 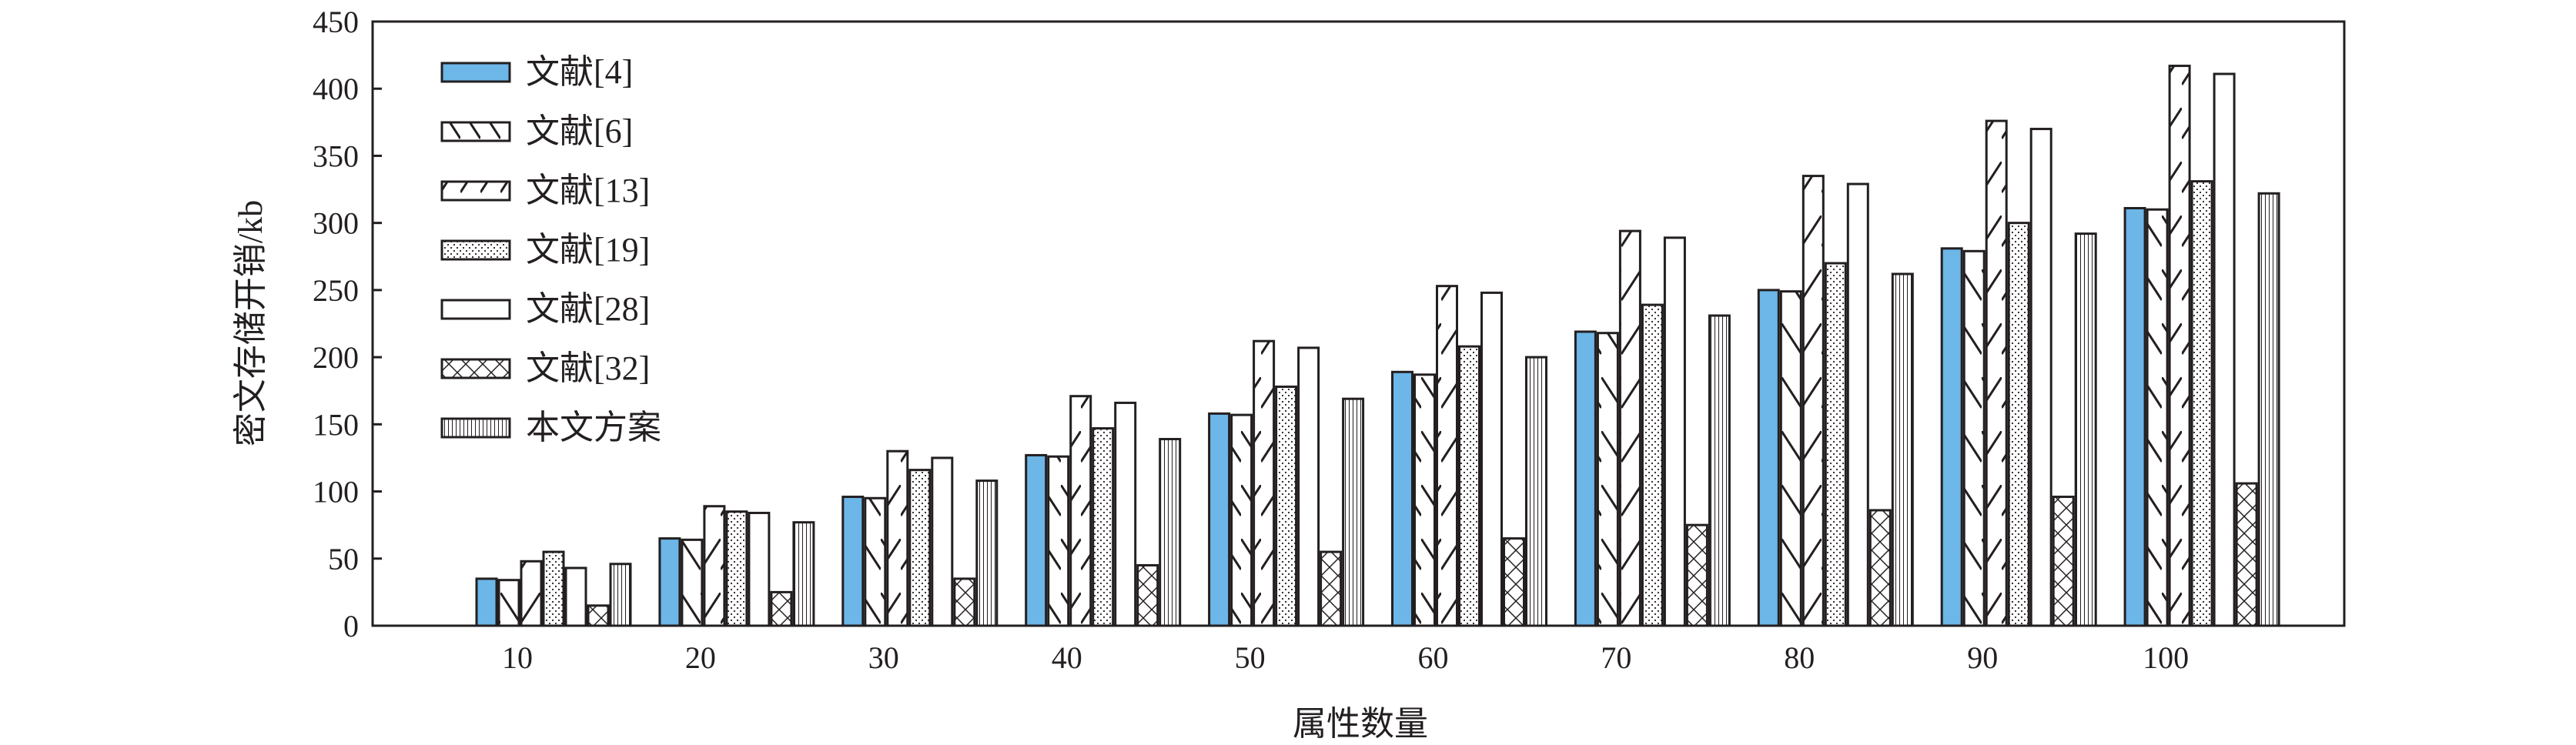 I want to click on bar-文献[13]-90, so click(x=1997, y=373).